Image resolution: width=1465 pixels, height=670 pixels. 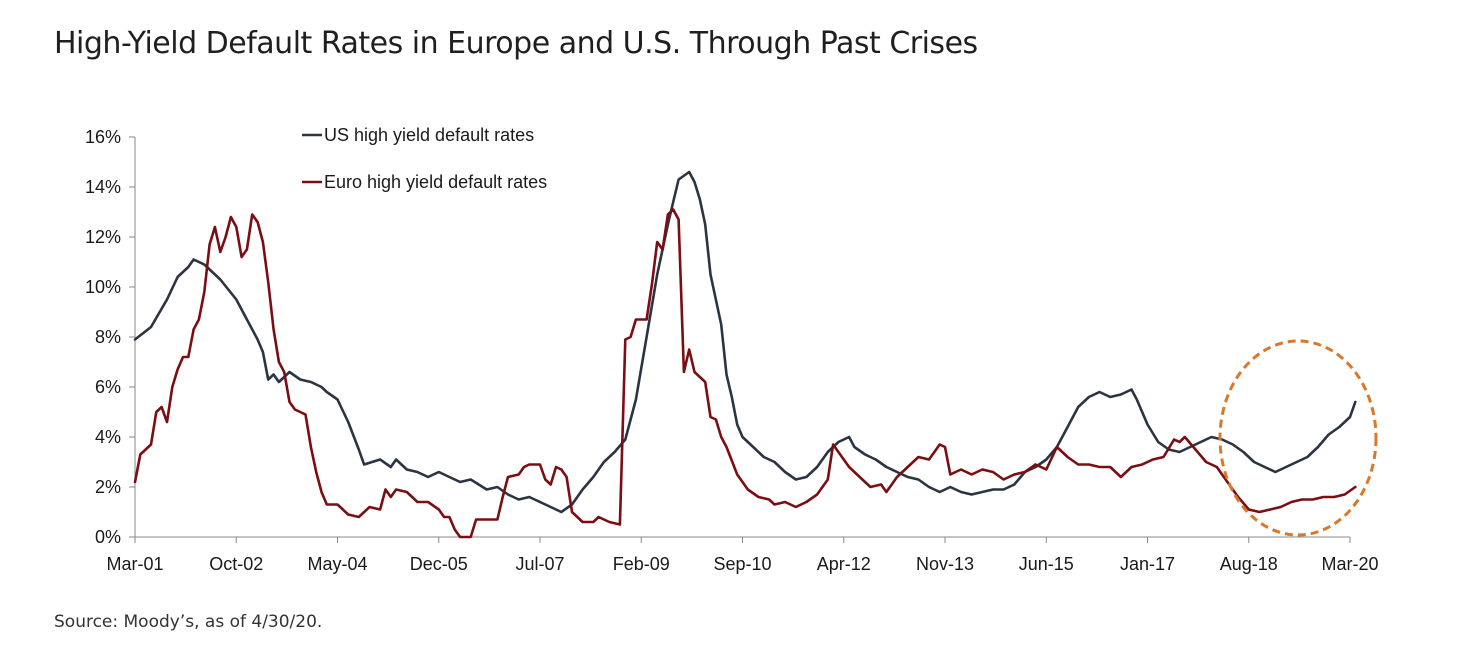 What do you see at coordinates (134, 564) in the screenshot?
I see `x-tick-label: Mar-01` at bounding box center [134, 564].